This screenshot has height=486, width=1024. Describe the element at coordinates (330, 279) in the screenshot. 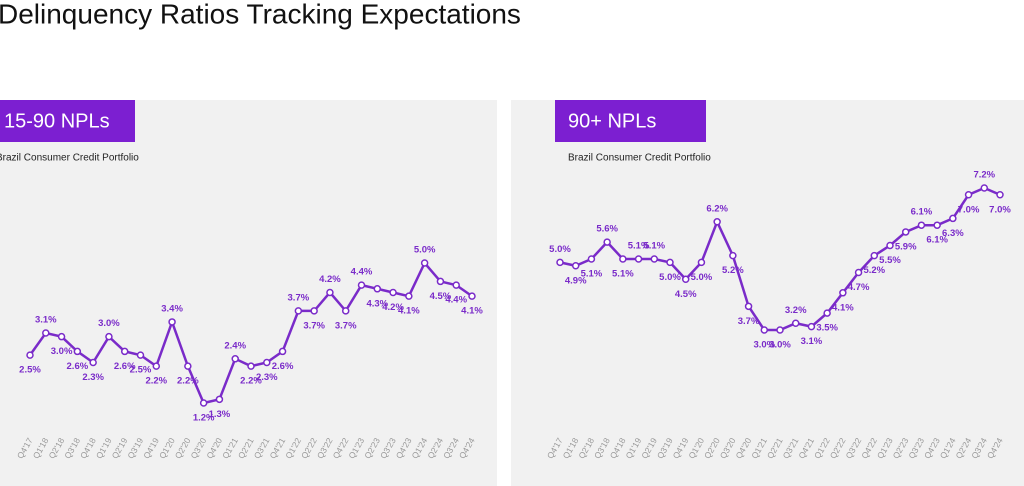

I see `value-label: 4.2%` at that location.